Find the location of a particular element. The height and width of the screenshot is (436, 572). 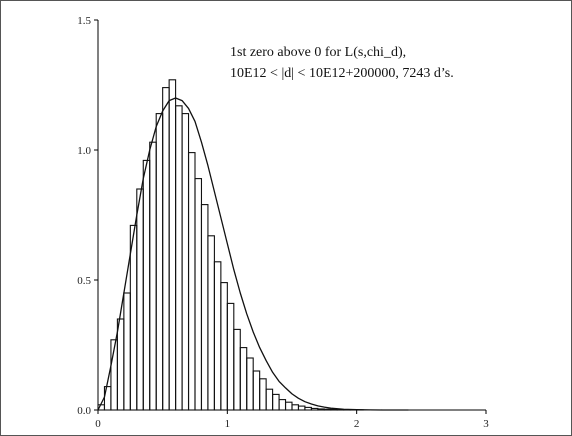

x-tick-label: 3 is located at coordinates (486, 424).